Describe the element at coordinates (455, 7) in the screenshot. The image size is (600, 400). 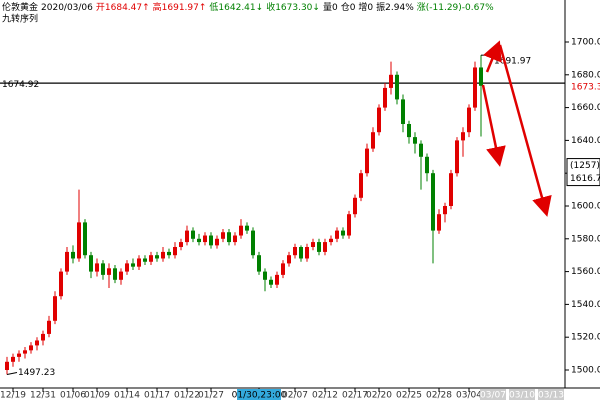
I see `header-item: 涨(-11.29)-0.67%` at that location.